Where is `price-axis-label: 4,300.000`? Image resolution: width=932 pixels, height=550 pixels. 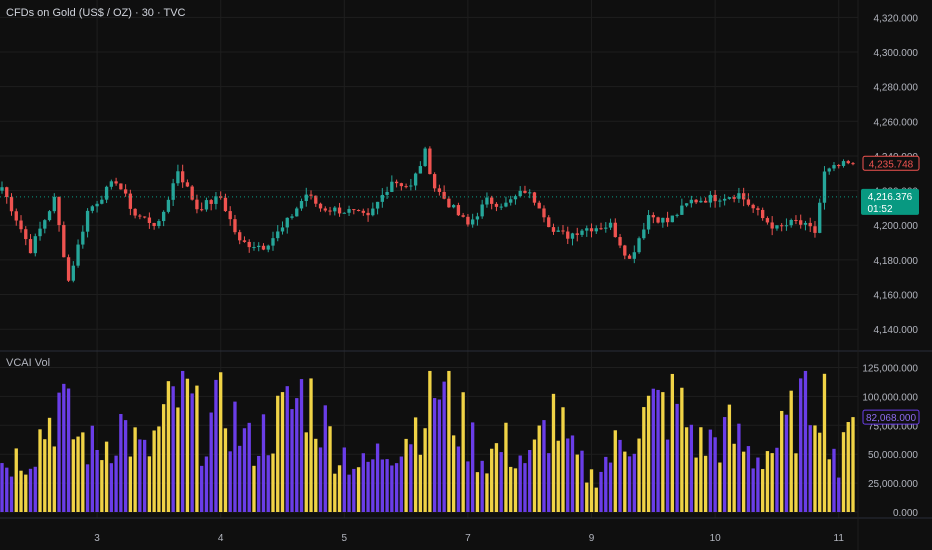
price-axis-label: 4,300.000 is located at coordinates (896, 53).